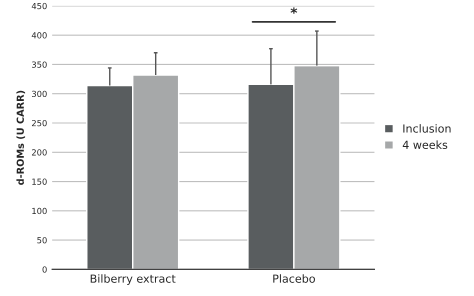 The height and width of the screenshot is (296, 474). I want to click on y-tick-label: 0, so click(44, 269).